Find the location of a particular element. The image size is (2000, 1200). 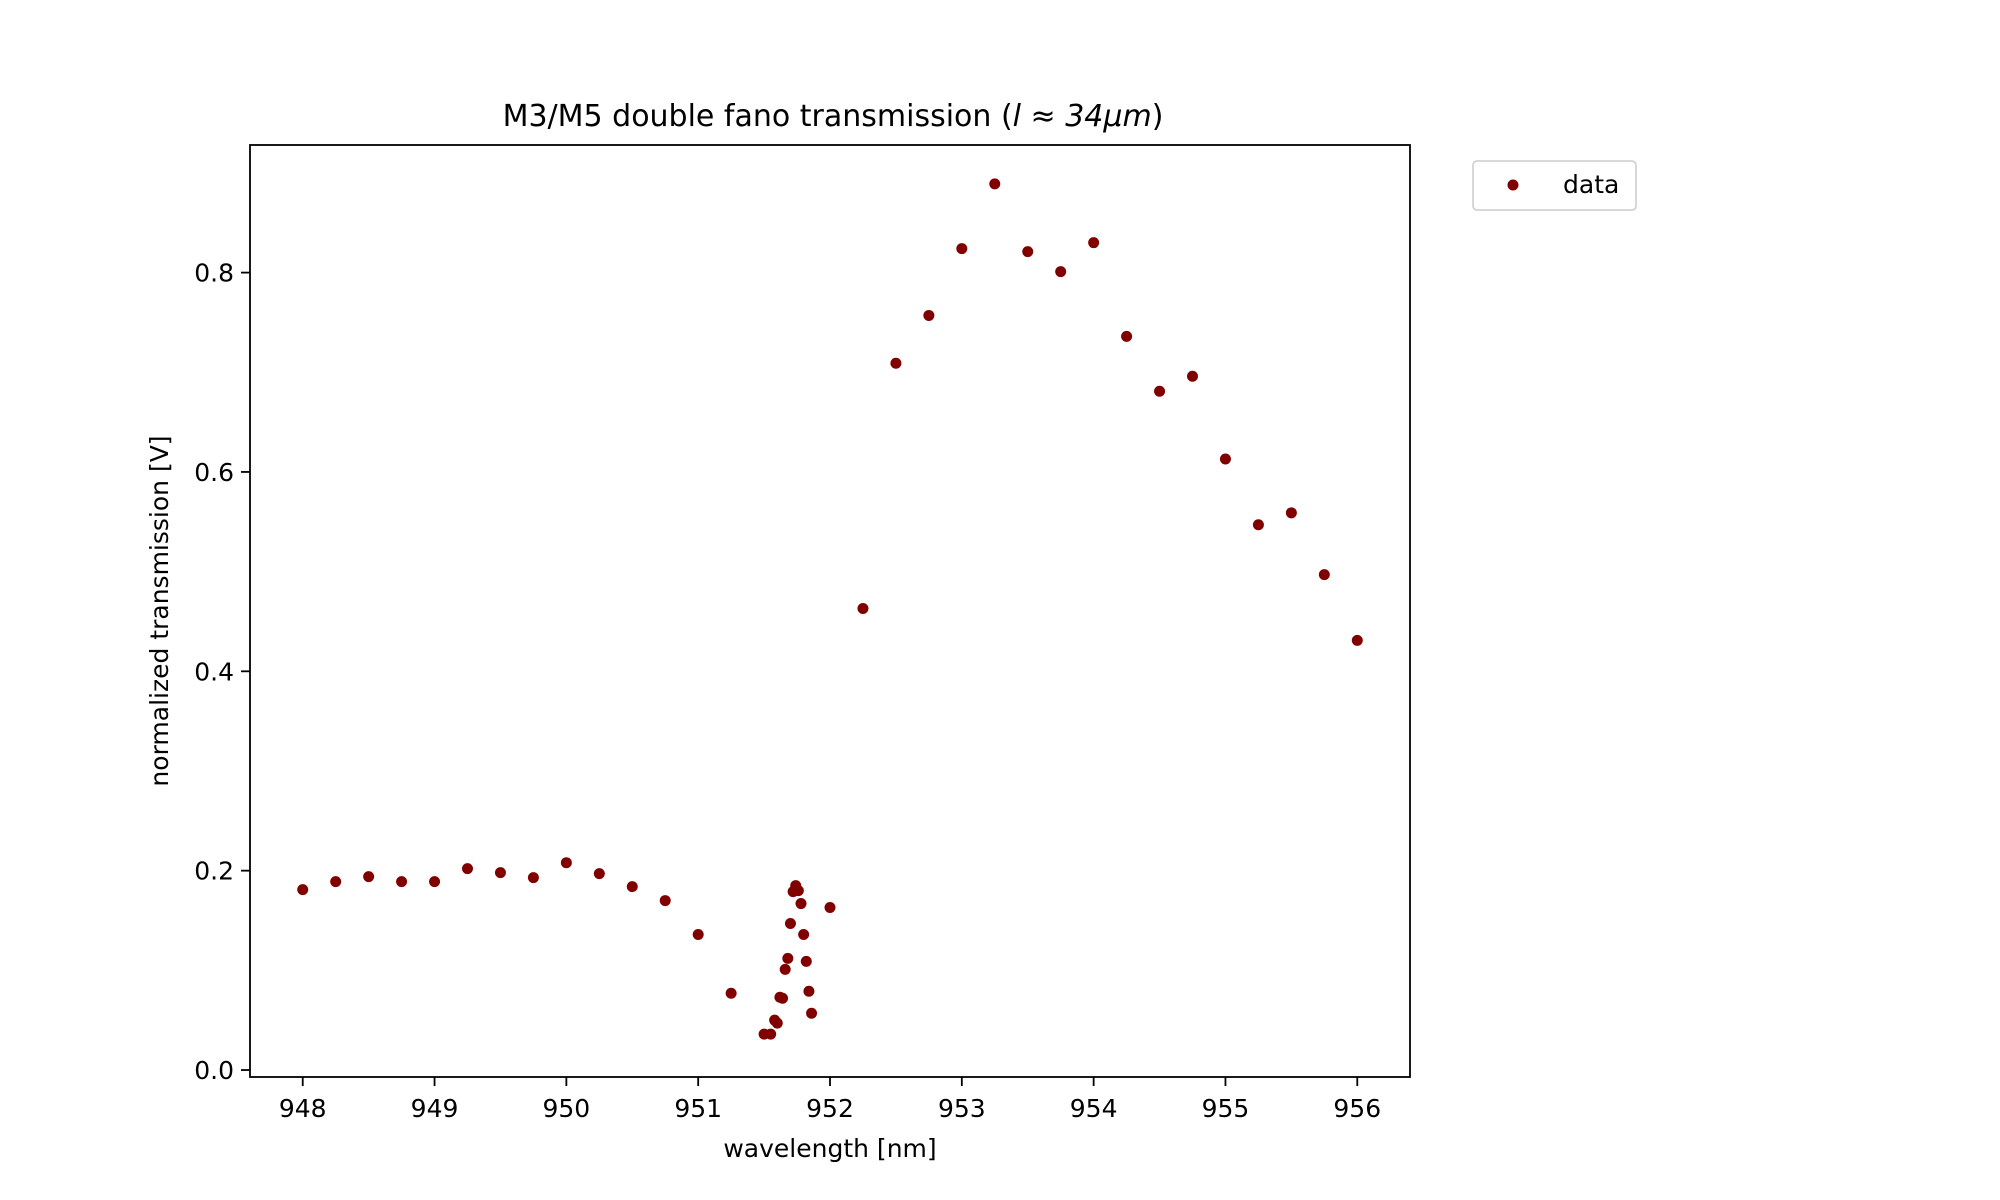

legend-label: data is located at coordinates (1591, 184).